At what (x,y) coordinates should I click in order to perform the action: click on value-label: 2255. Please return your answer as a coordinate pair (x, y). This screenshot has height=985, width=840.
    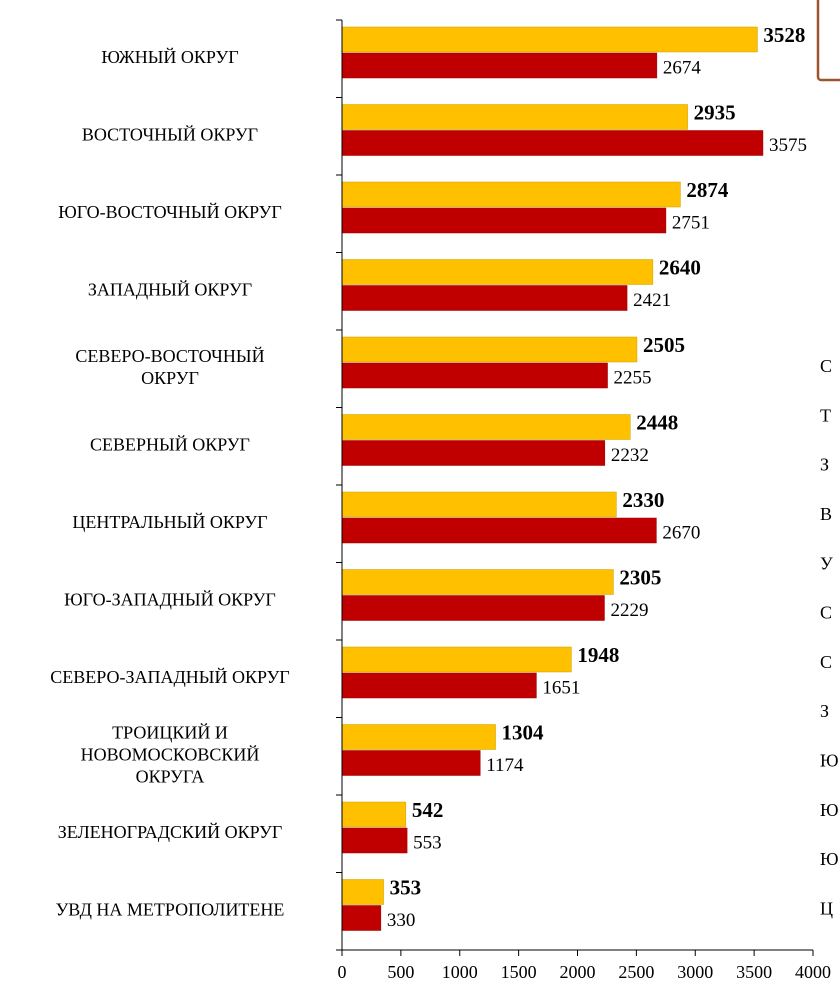
    Looking at the image, I should click on (633, 377).